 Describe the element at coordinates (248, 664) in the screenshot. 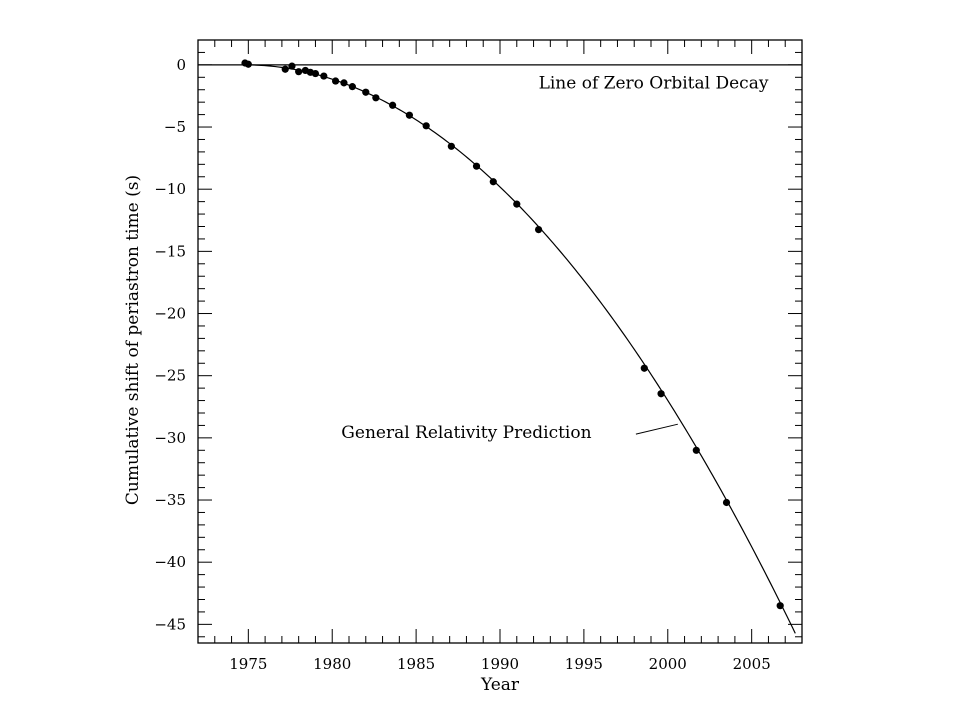

I see `x-tick-label: 1975` at that location.